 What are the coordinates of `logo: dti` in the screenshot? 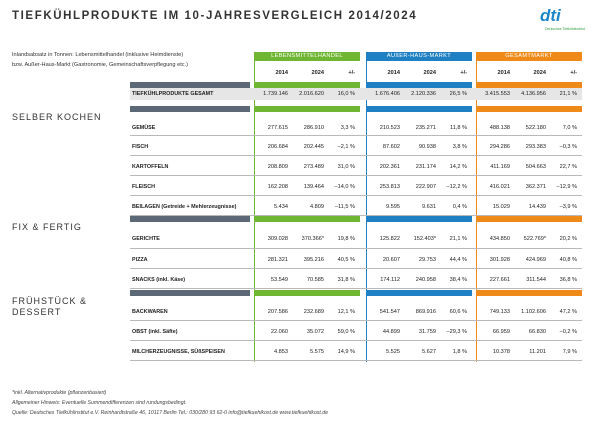 It's located at (550, 15).